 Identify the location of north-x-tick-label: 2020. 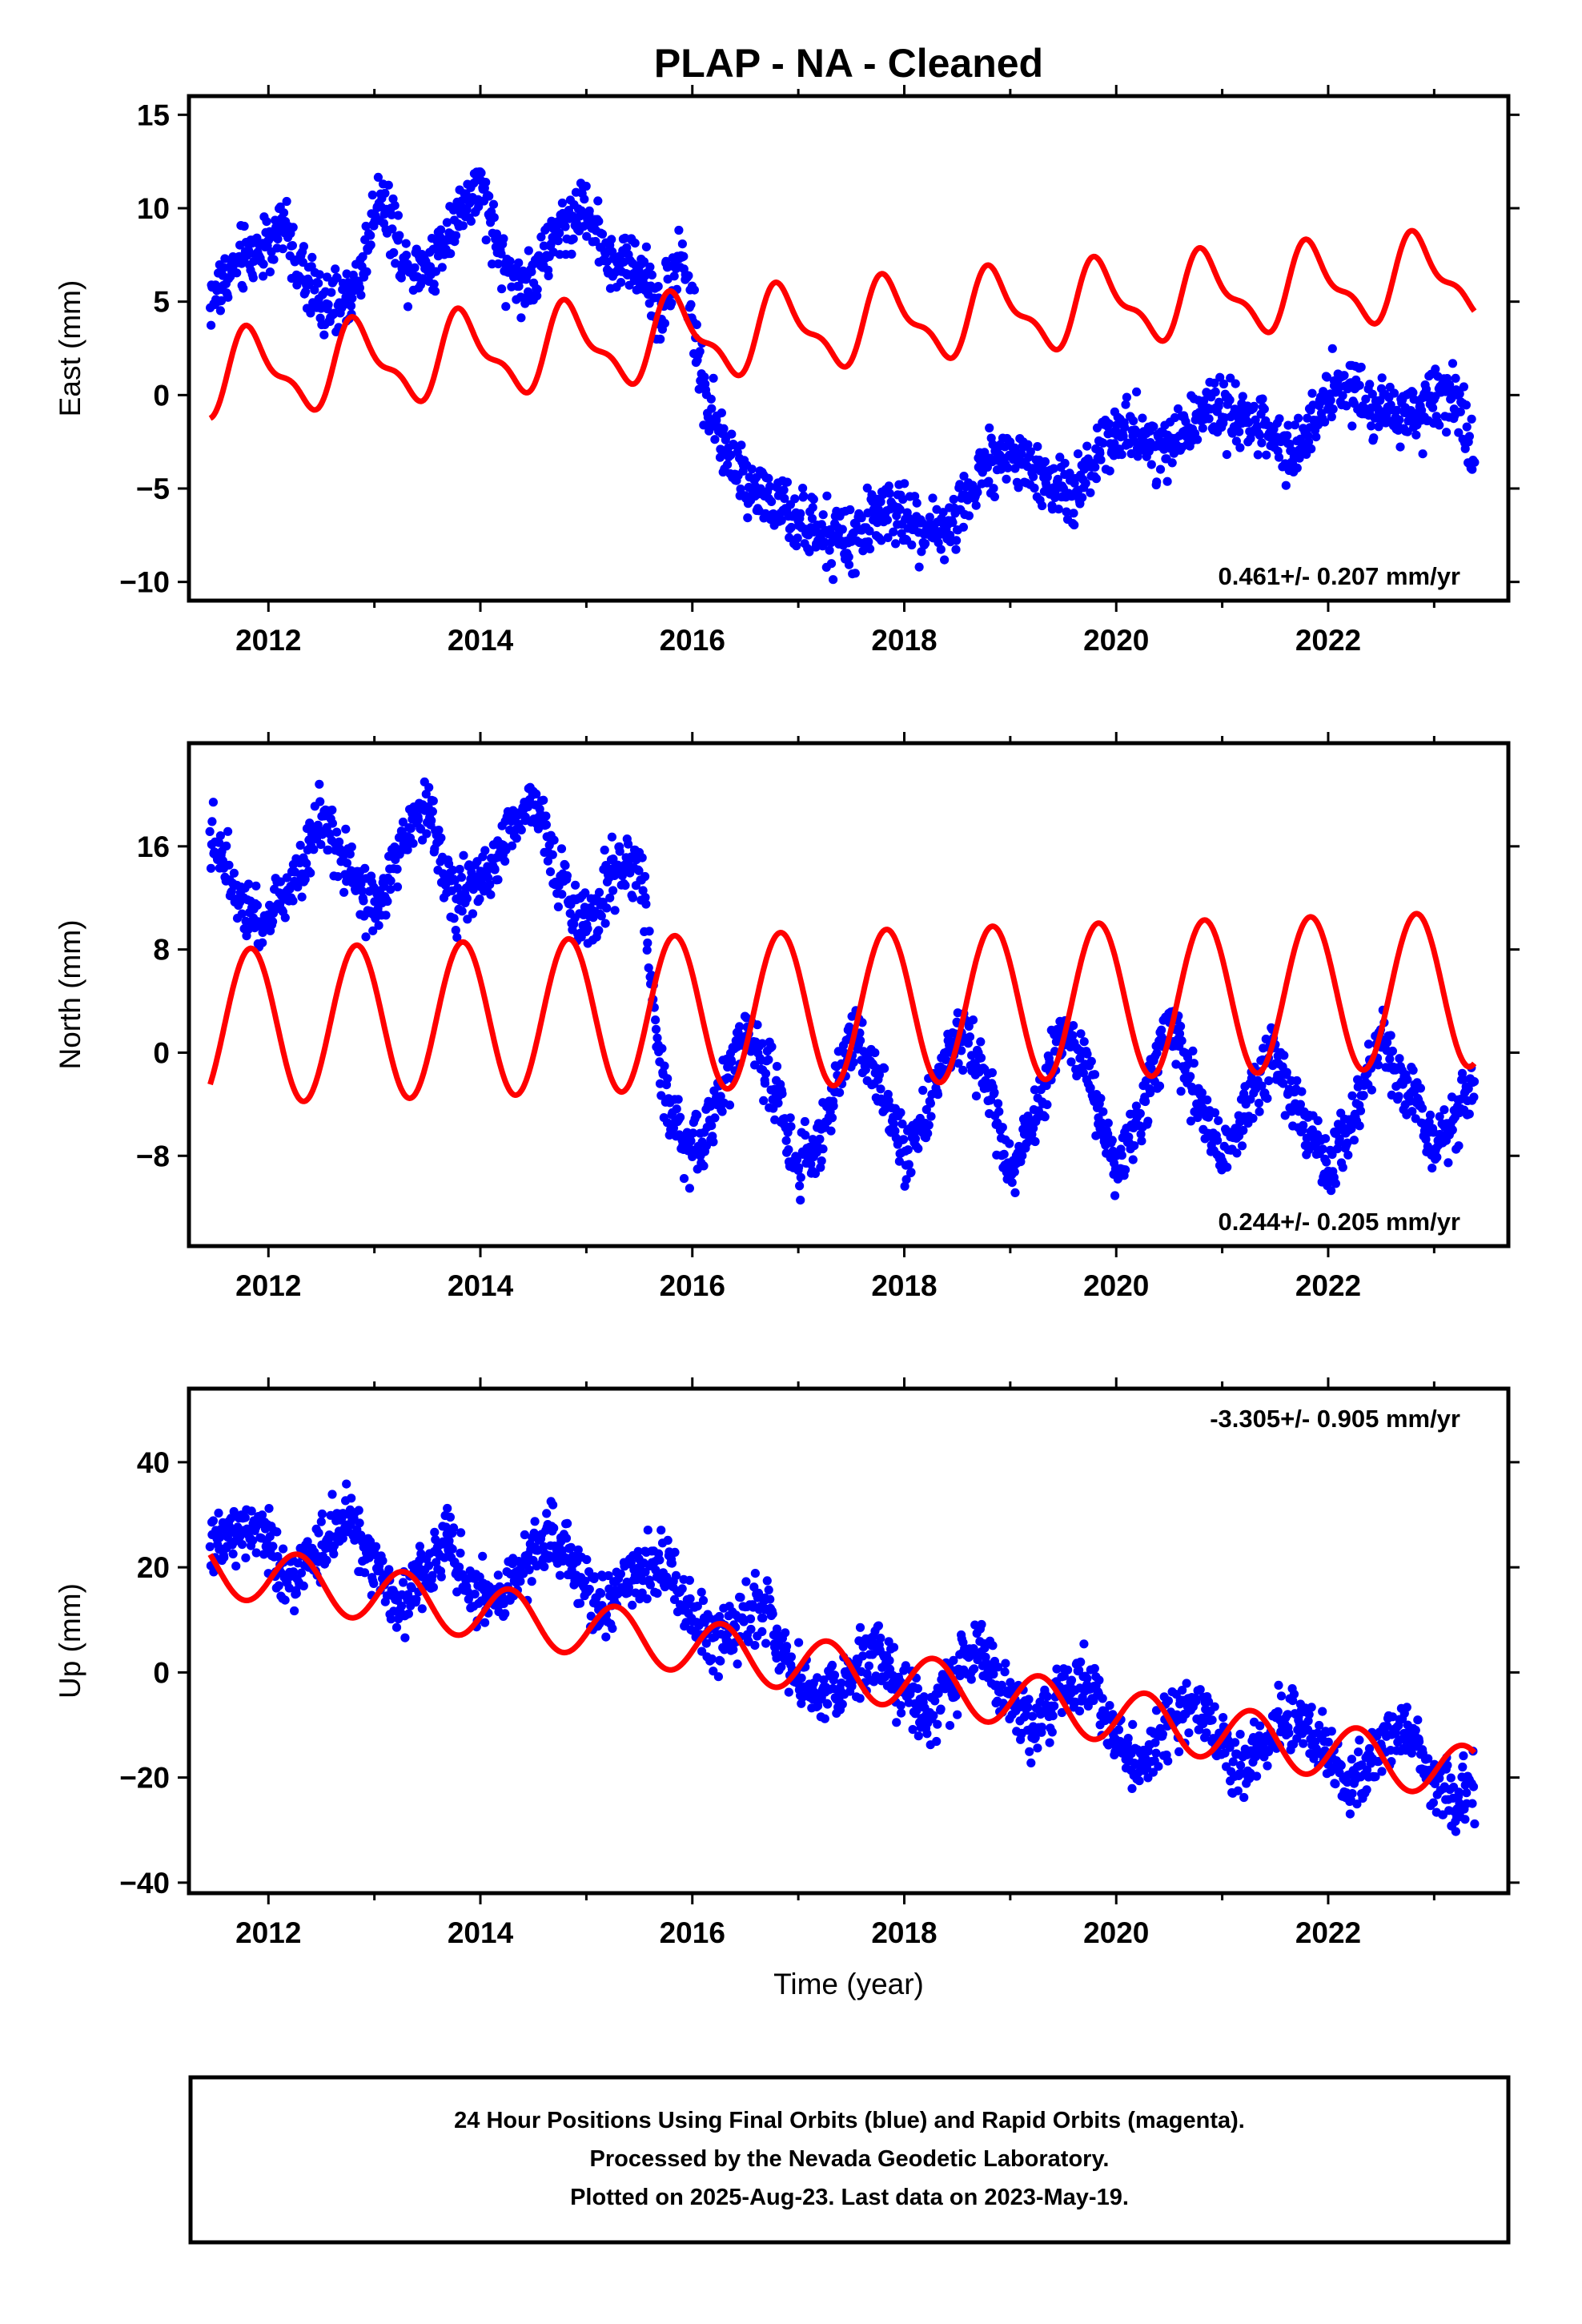
(1116, 1285).